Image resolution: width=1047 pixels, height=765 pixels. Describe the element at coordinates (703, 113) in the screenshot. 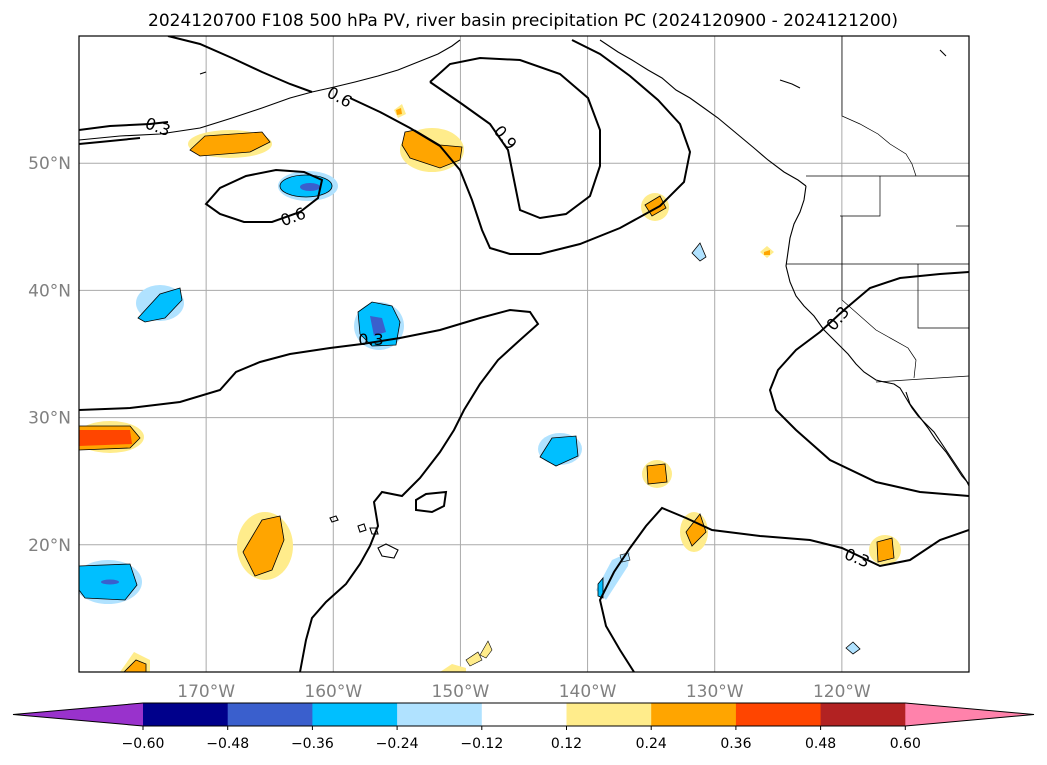

I see `alaska-panhandle-coast` at that location.